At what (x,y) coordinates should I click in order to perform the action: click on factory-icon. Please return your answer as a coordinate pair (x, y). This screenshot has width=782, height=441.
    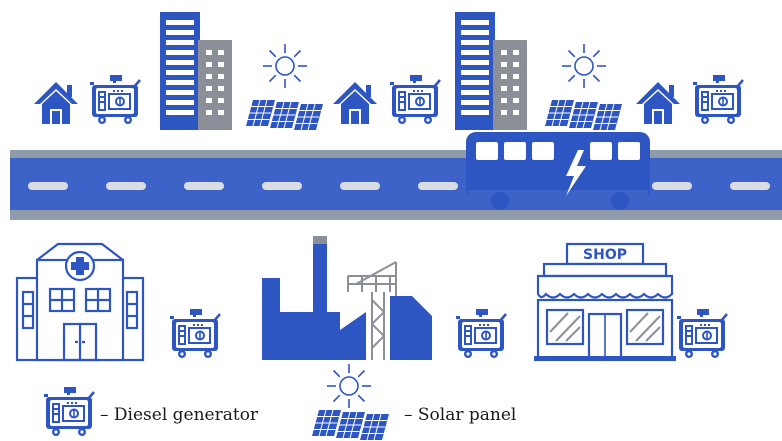
    Looking at the image, I should click on (347, 298).